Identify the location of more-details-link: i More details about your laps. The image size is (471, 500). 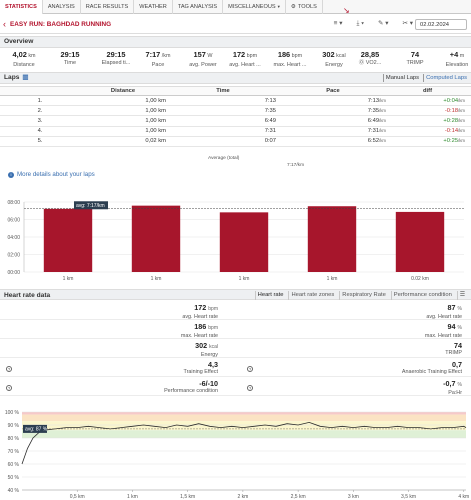
(51, 175).